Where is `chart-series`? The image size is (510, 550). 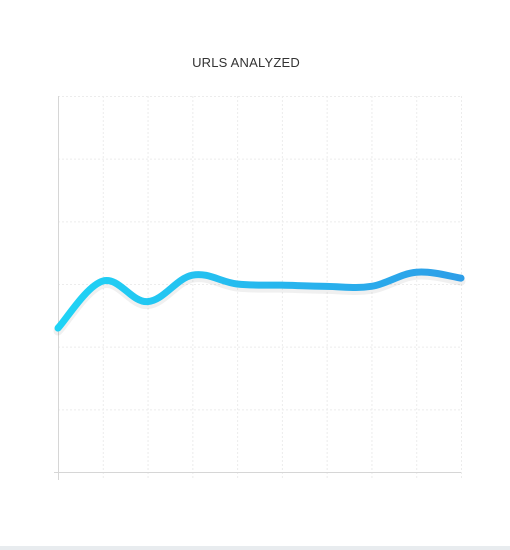 chart-series is located at coordinates (259, 302).